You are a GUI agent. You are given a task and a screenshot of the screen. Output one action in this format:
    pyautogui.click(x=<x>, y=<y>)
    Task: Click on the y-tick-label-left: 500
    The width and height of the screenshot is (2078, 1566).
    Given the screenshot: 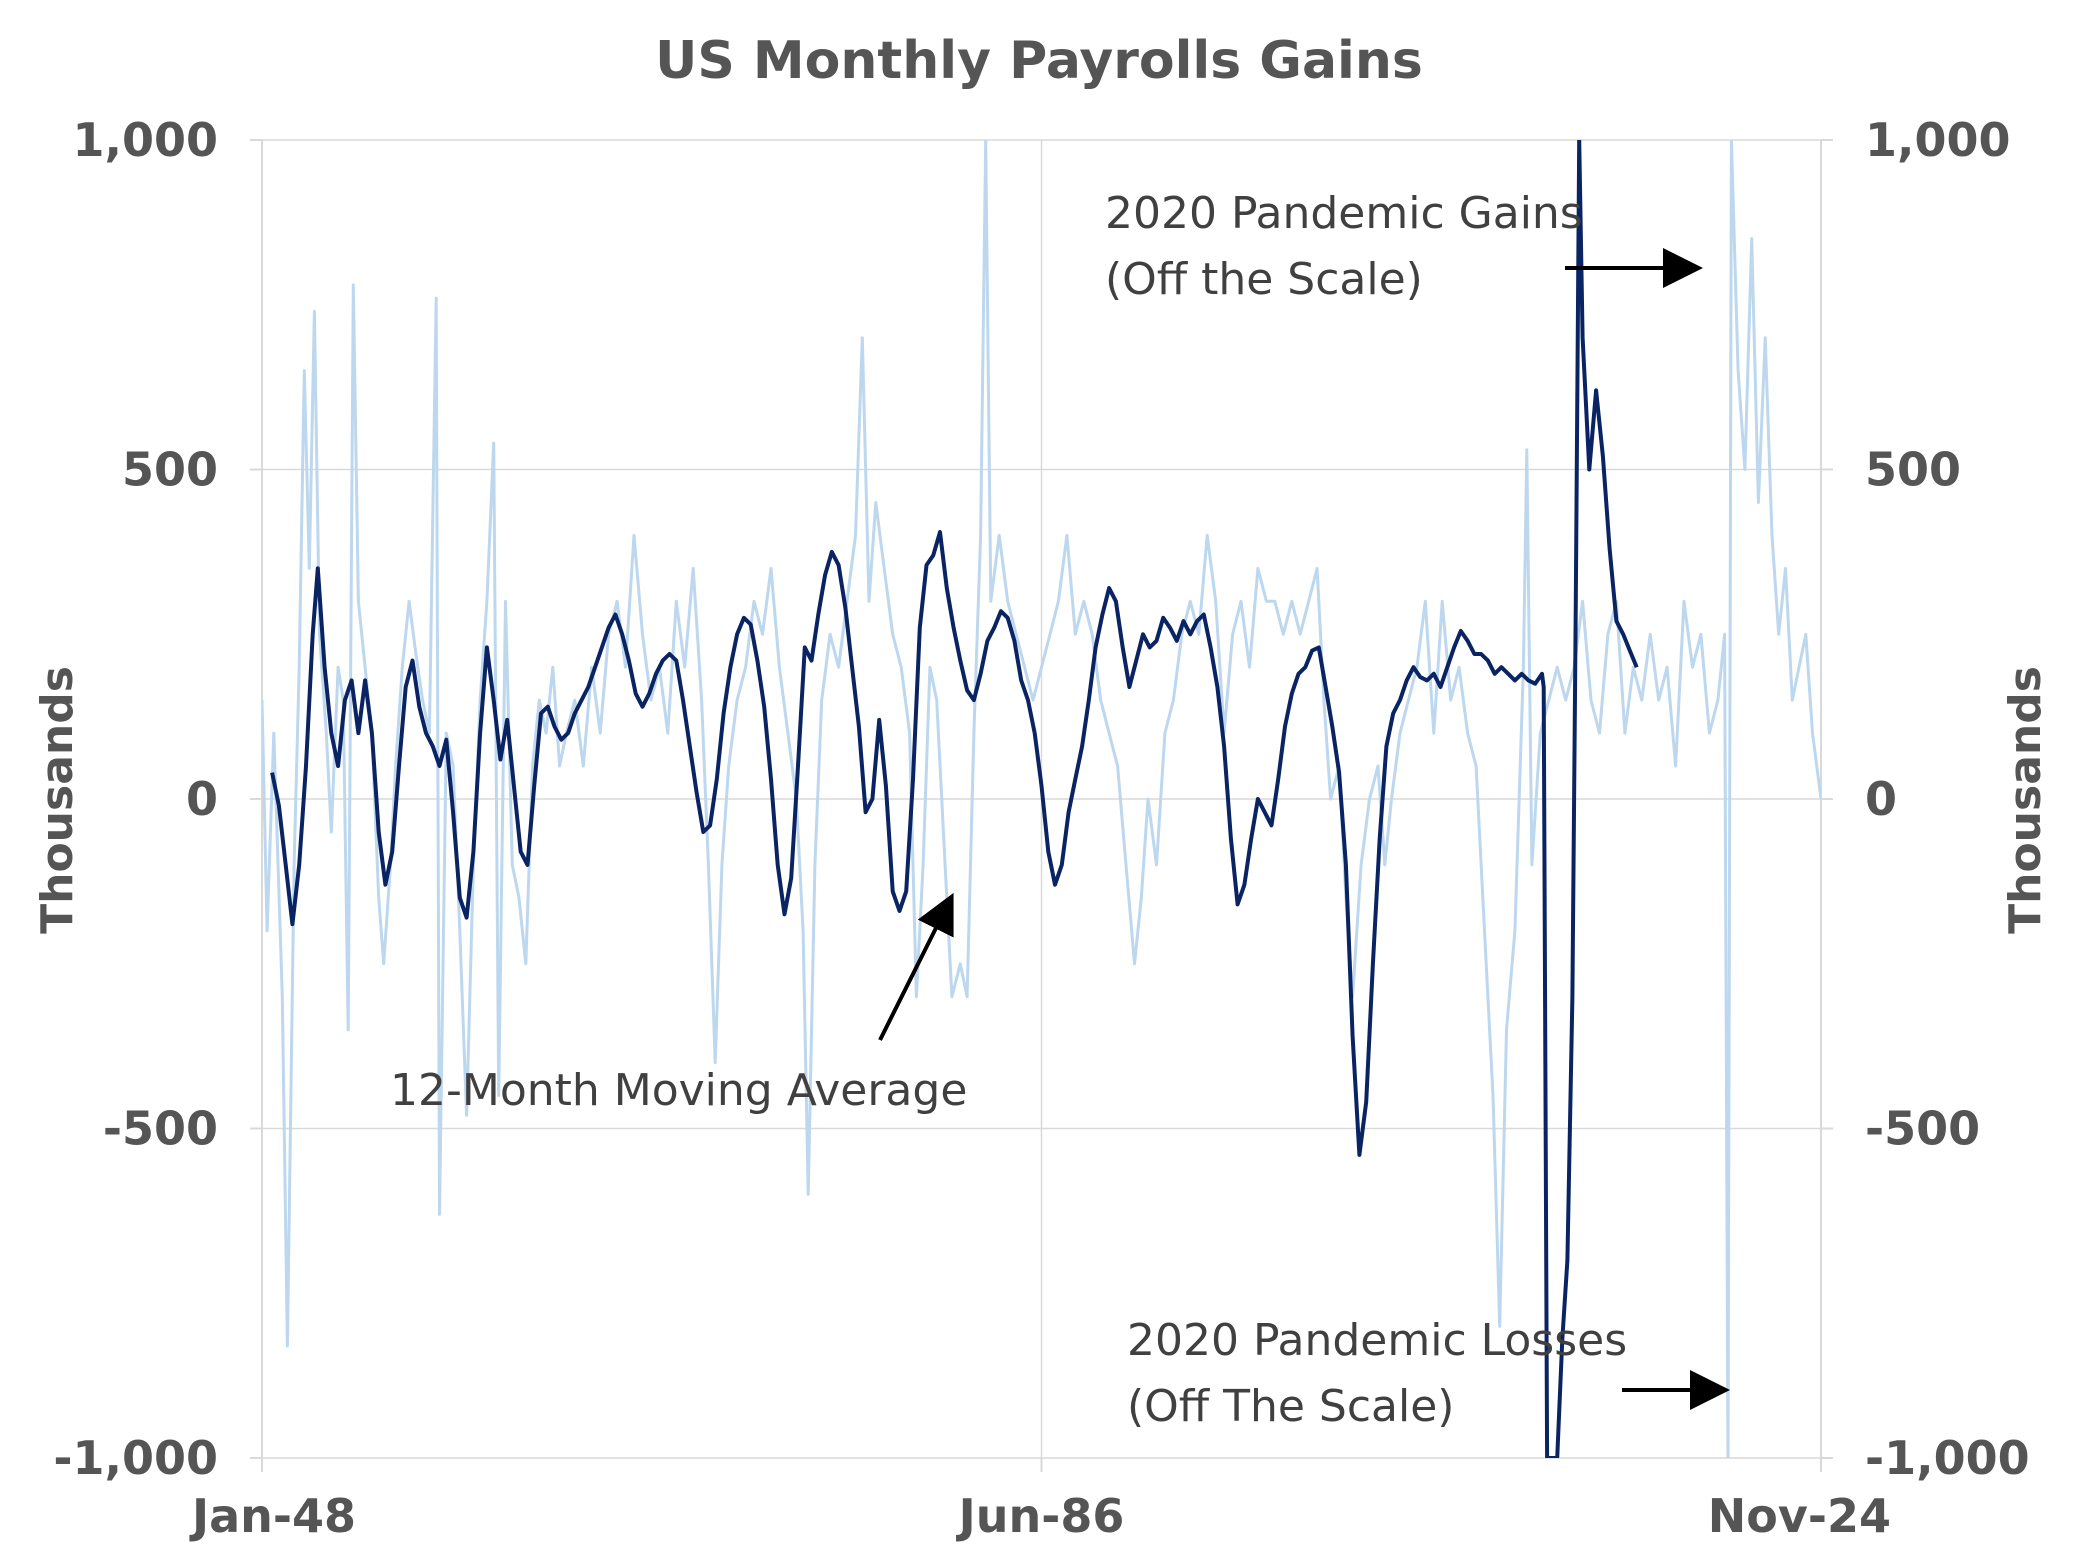 What is the action you would take?
    pyautogui.click(x=170, y=470)
    